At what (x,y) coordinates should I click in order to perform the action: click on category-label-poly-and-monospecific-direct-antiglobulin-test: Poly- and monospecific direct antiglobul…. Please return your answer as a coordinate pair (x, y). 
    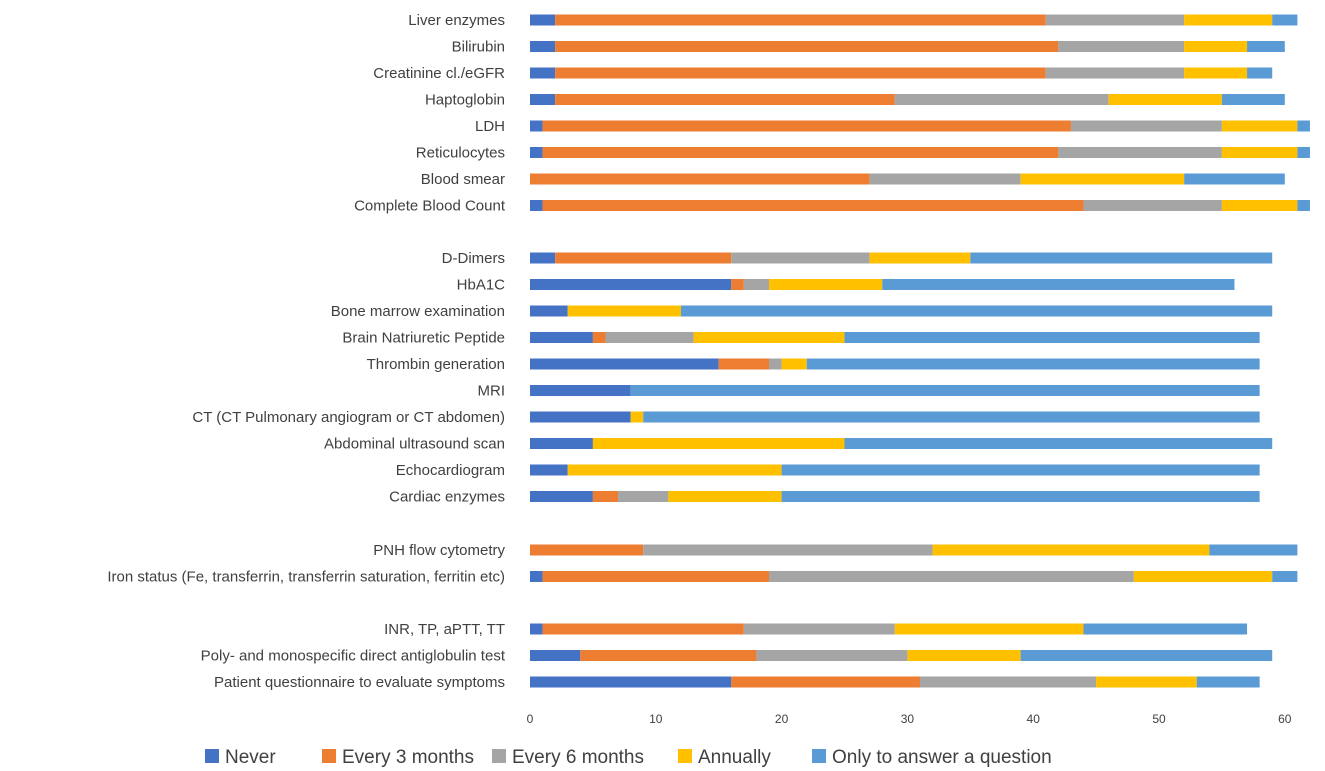
    Looking at the image, I should click on (353, 656).